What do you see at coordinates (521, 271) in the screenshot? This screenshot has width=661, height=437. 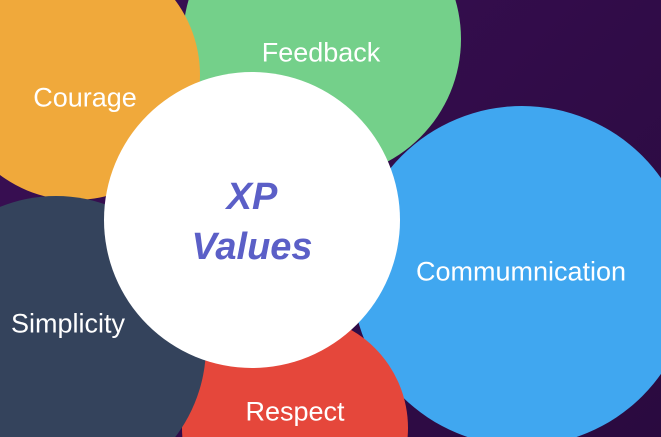 I see `communication-label: Commumnication` at bounding box center [521, 271].